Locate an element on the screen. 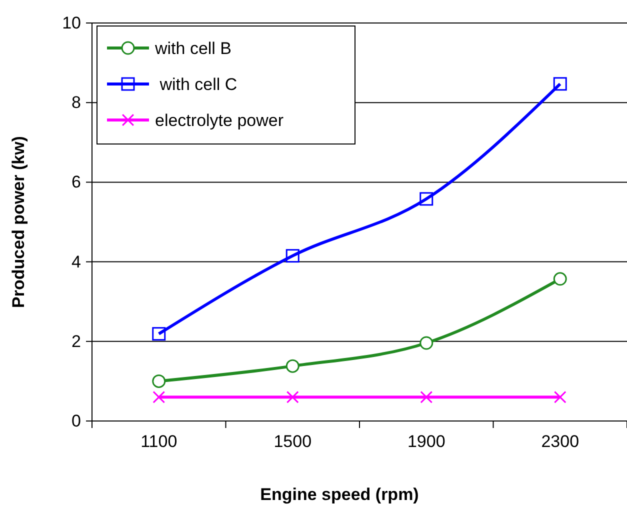 This screenshot has width=627, height=506. y-tick-label: 4 is located at coordinates (76, 262).